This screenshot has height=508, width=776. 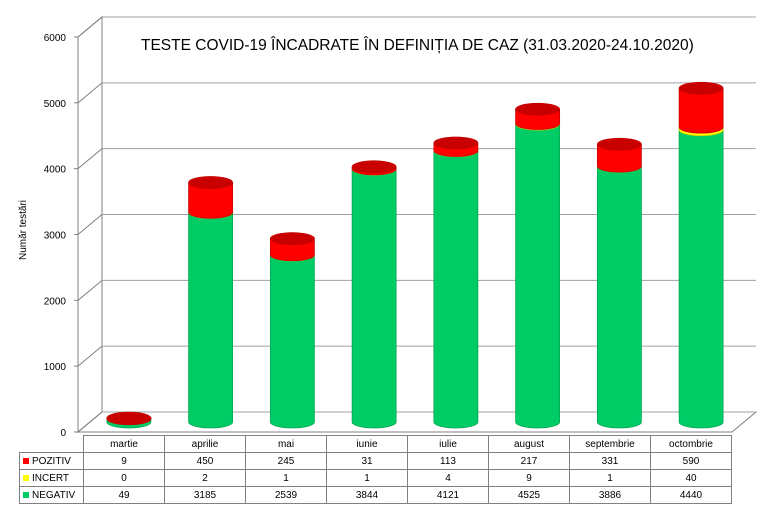 I want to click on data-label: 3185, so click(x=205, y=495).